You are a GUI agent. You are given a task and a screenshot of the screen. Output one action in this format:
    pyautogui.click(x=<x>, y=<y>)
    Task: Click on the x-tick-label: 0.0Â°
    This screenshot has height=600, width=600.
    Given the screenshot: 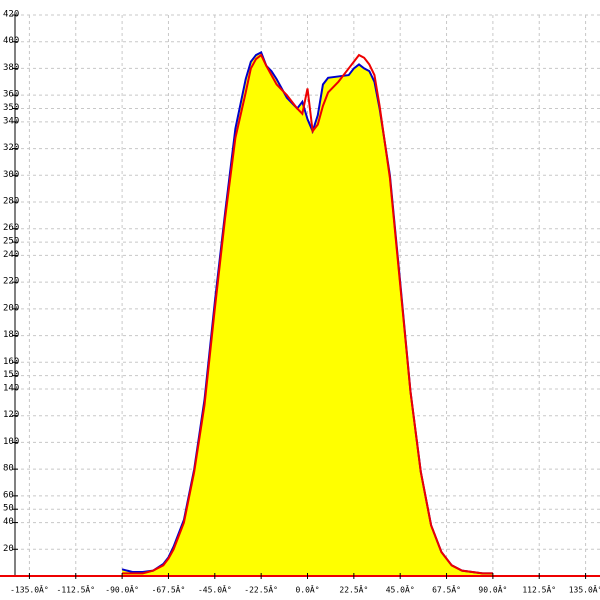 What is the action you would take?
    pyautogui.click(x=307, y=589)
    